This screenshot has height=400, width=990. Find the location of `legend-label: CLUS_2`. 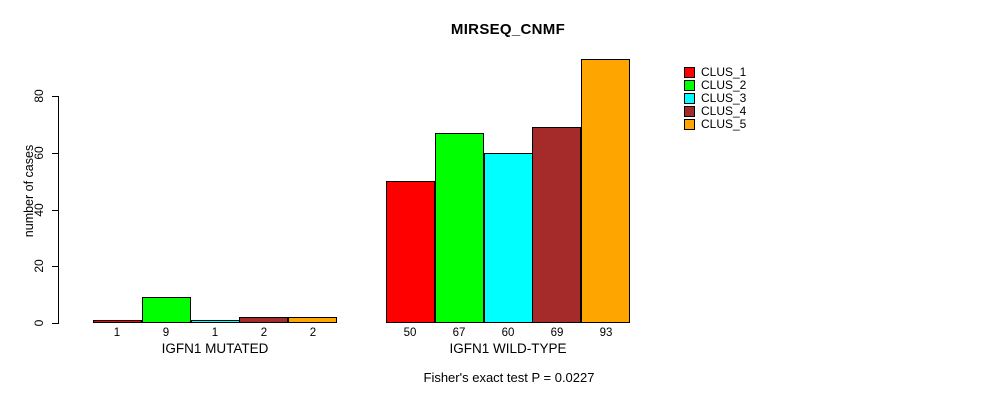

legend-label: CLUS_2 is located at coordinates (724, 85).